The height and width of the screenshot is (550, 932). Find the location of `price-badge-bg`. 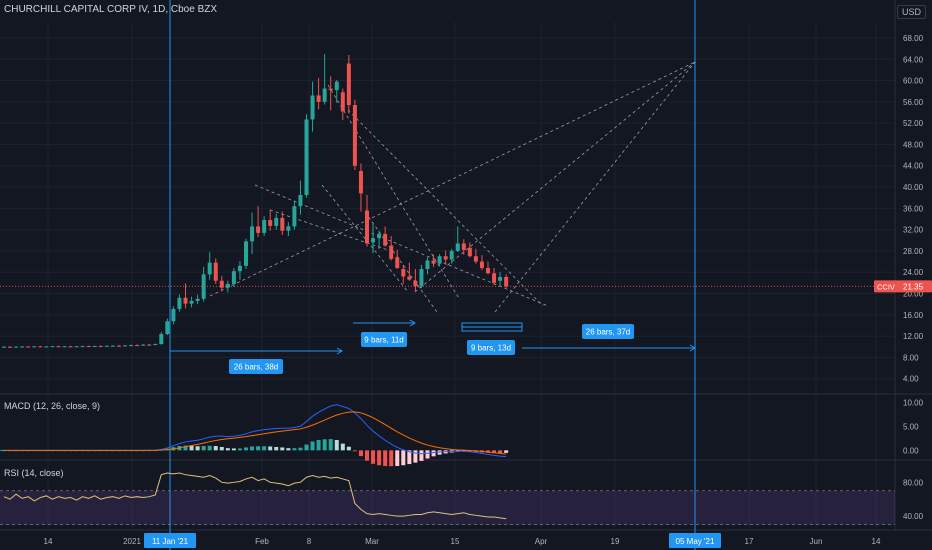

price-badge-bg is located at coordinates (903, 286).